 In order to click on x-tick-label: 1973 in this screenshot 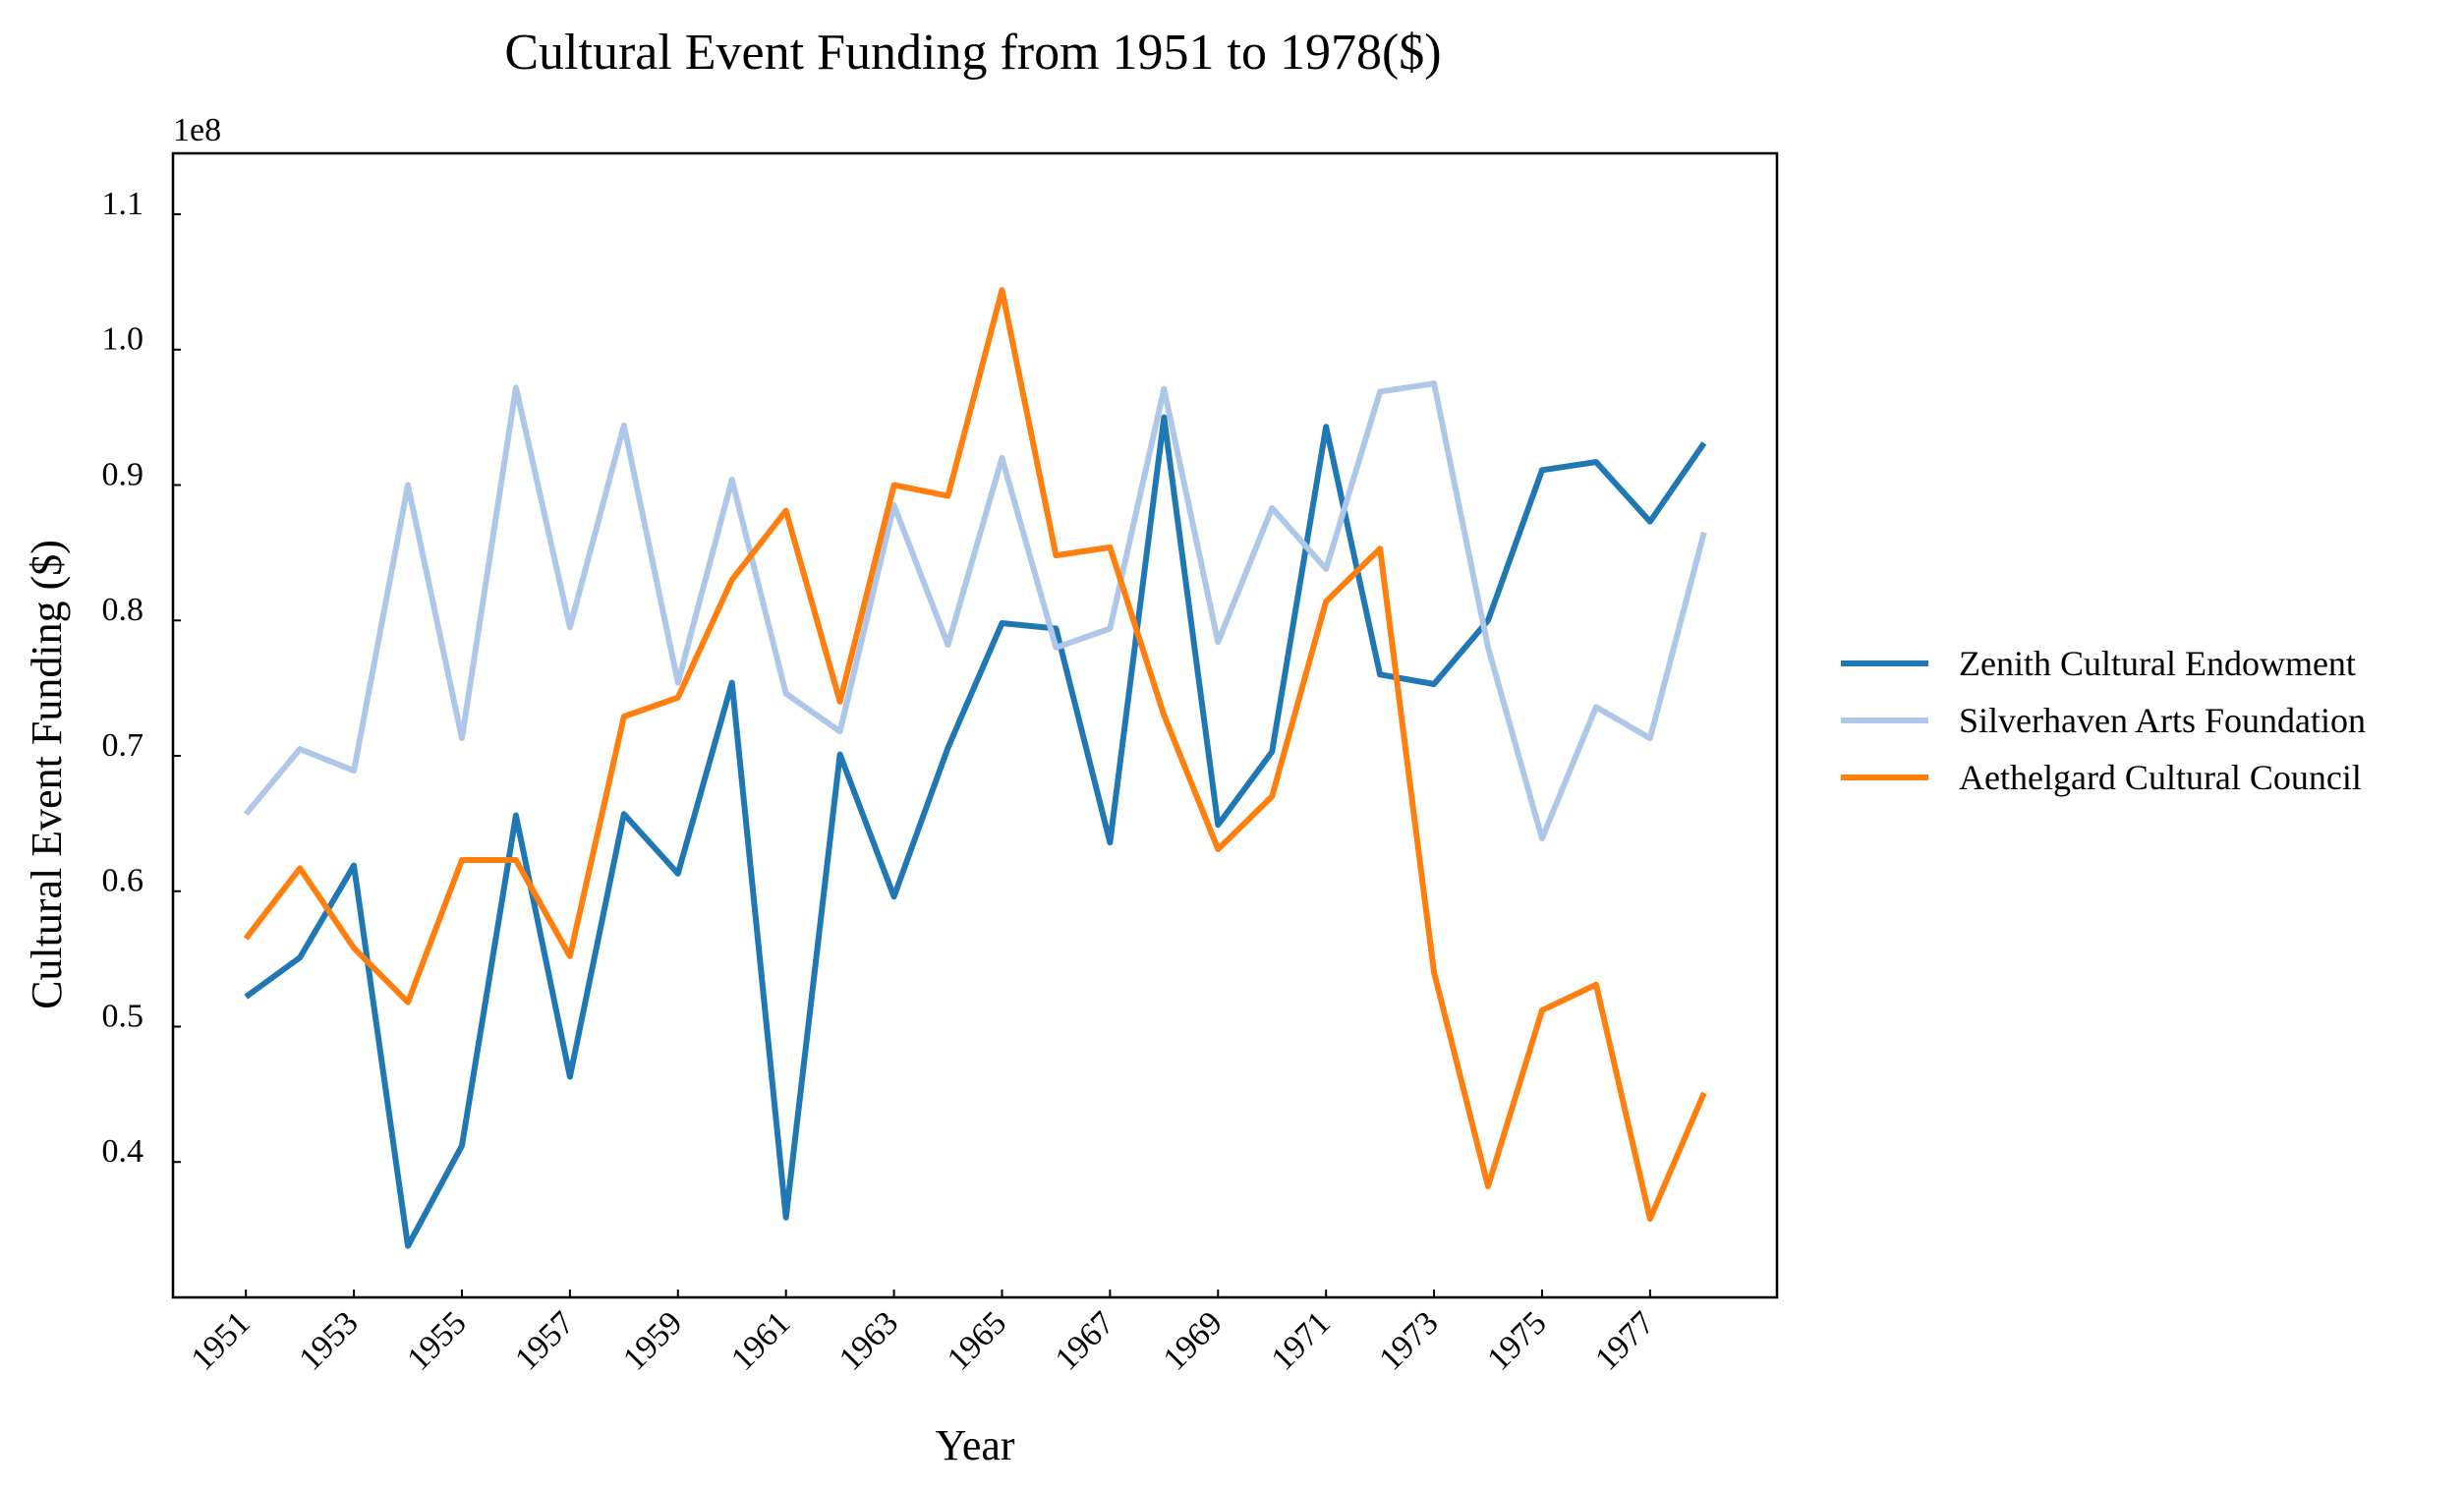, I will do `click(1408, 1340)`.